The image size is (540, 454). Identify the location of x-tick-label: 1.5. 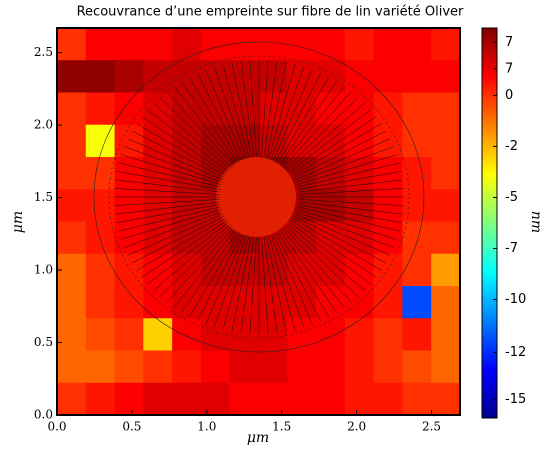
(281, 427).